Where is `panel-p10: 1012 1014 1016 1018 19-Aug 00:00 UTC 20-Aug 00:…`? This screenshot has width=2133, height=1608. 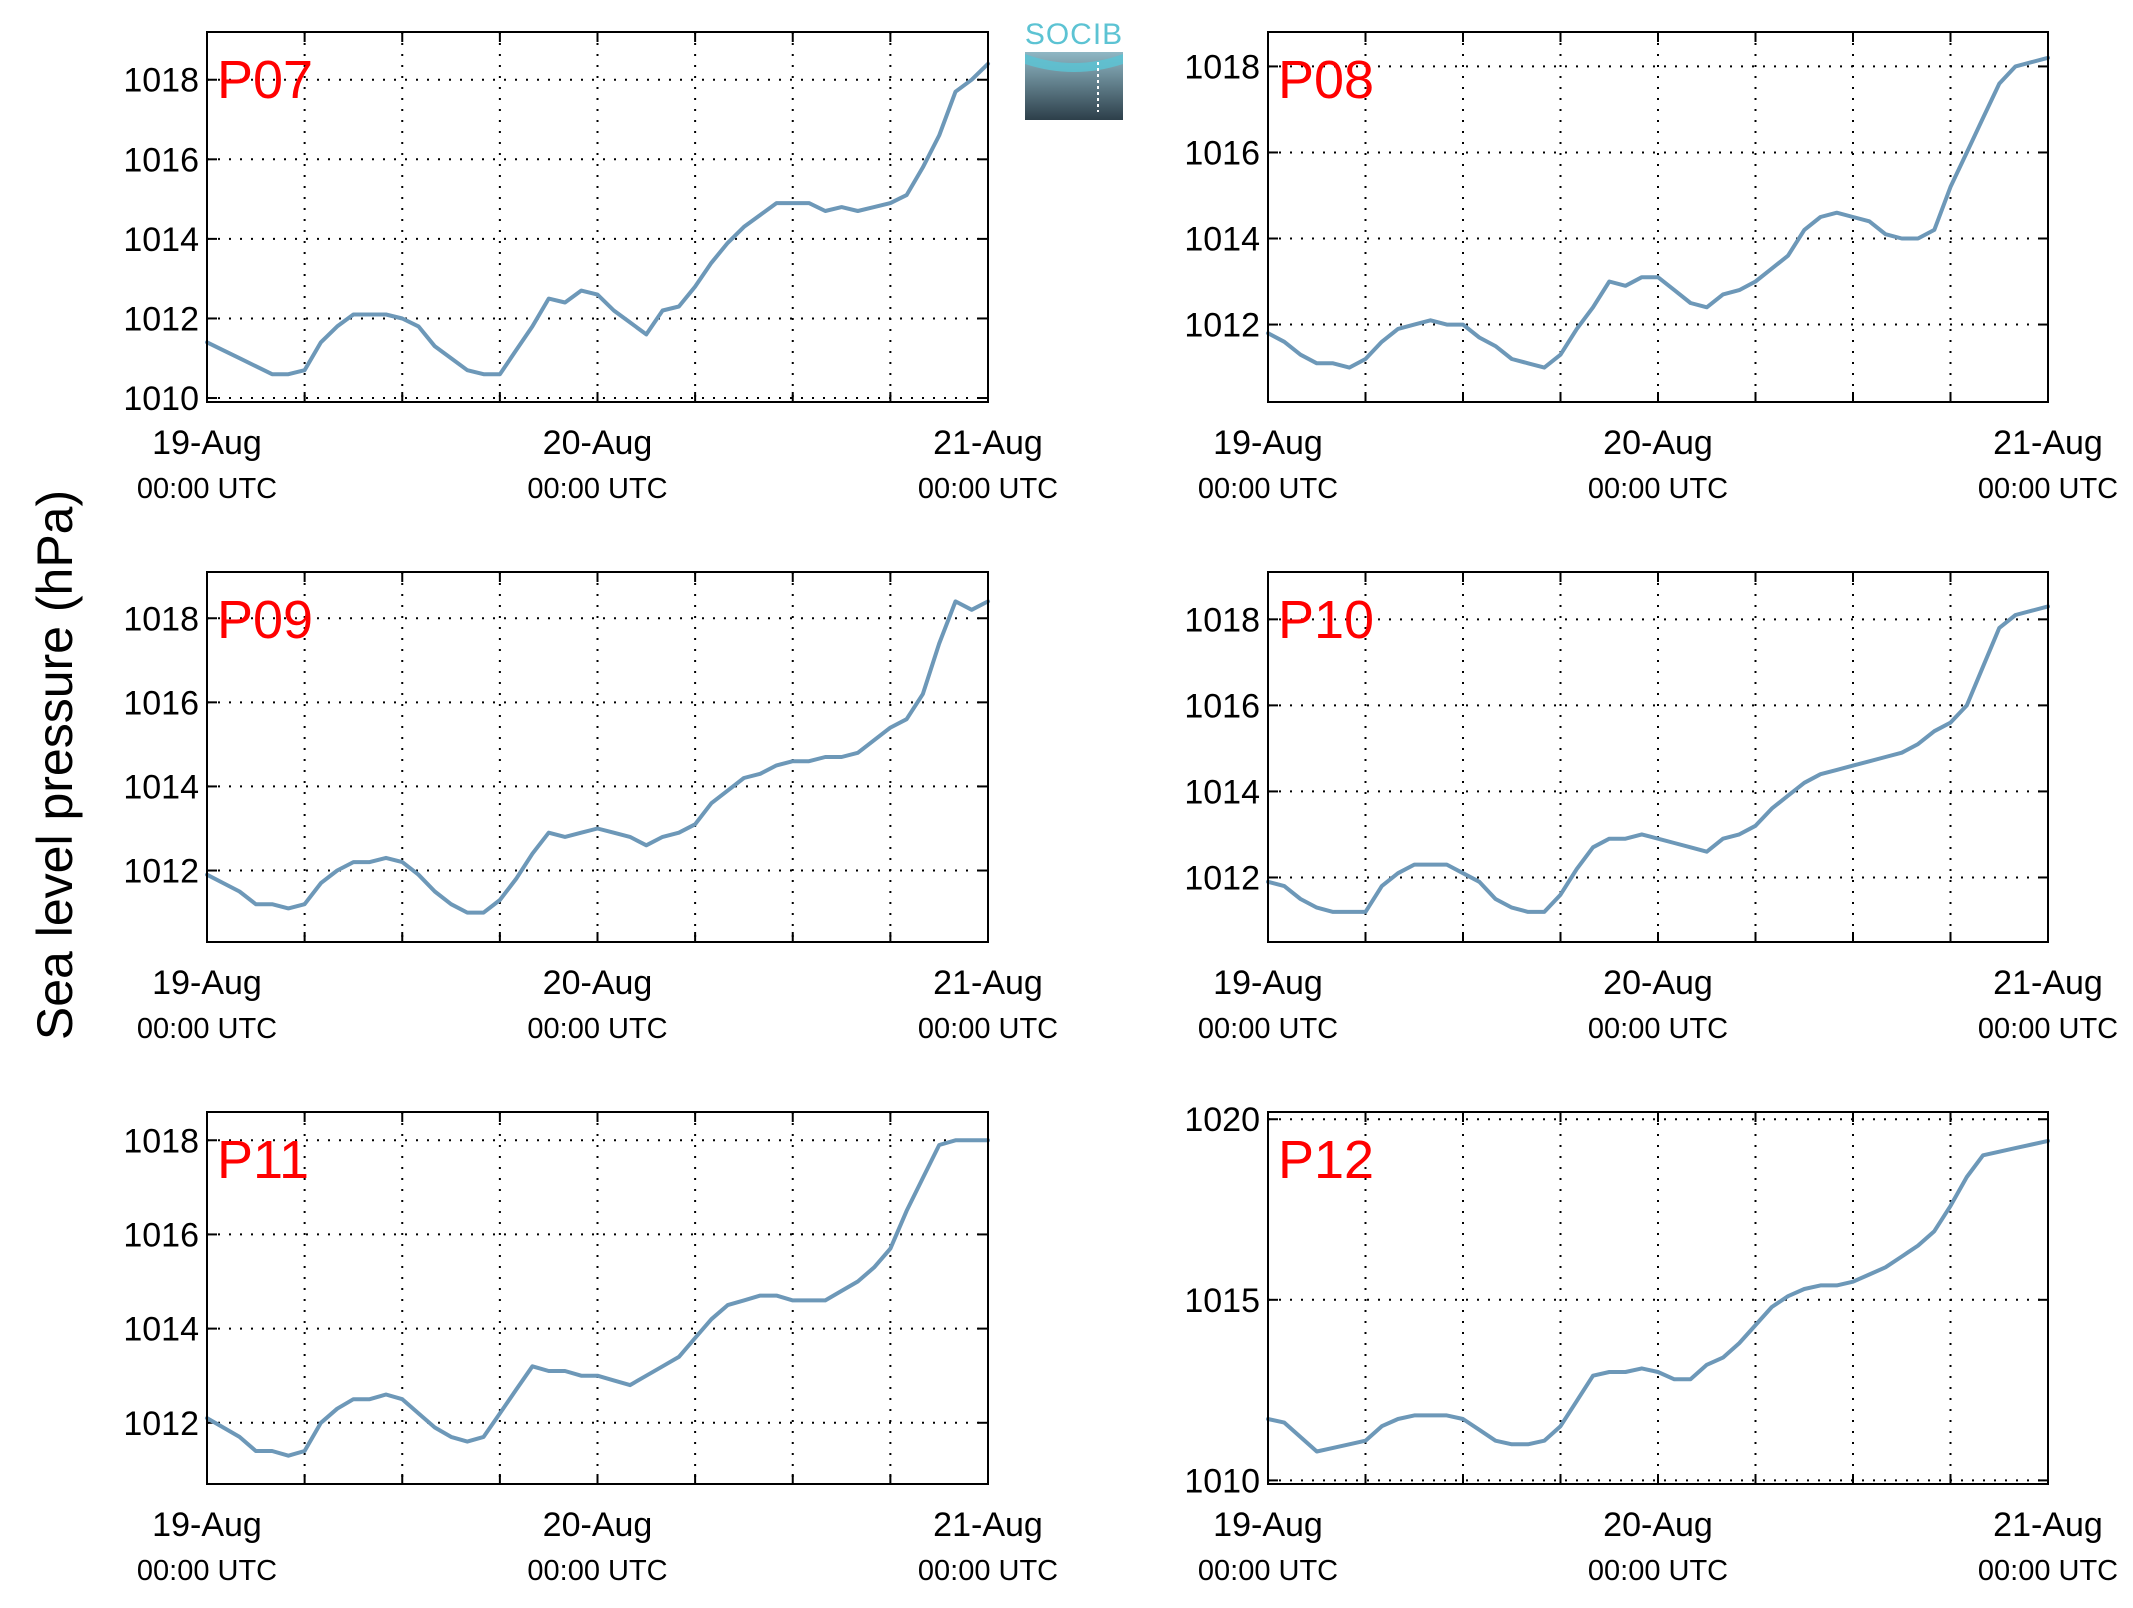 panel-p10: 1012 1014 1016 1018 19-Aug 00:00 UTC 20-Aug 00:… is located at coordinates (1651, 808).